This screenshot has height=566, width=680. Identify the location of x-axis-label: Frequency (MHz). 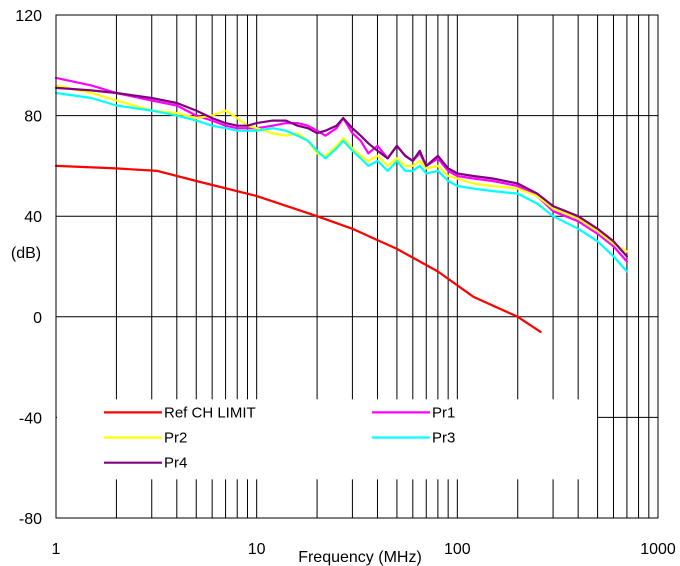
(360, 557).